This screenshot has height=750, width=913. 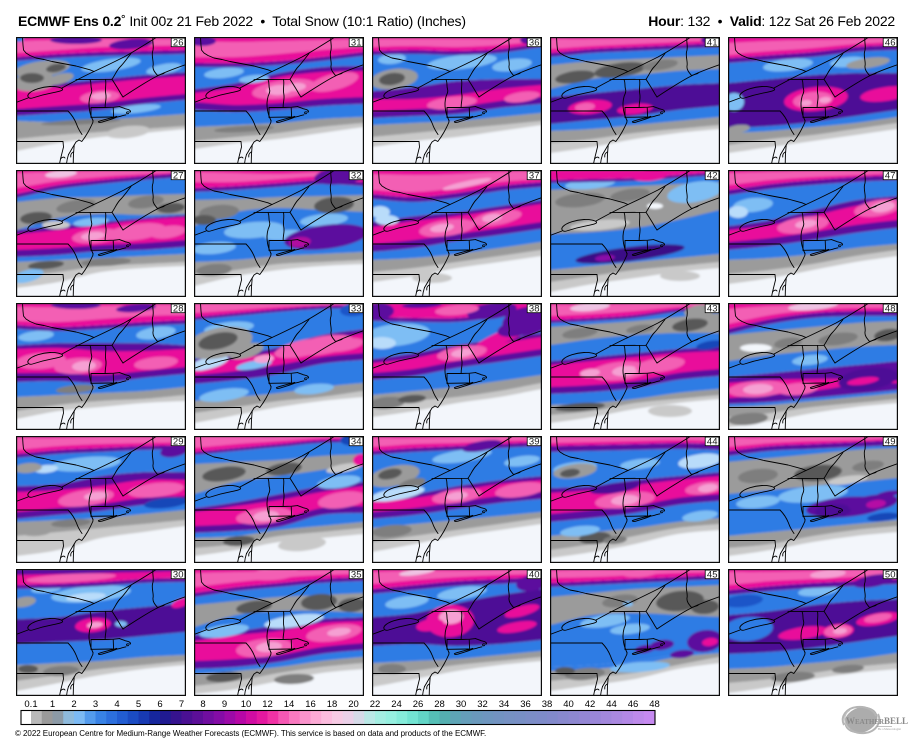 I want to click on svg-text: WEATHERBELL, so click(x=877, y=721).